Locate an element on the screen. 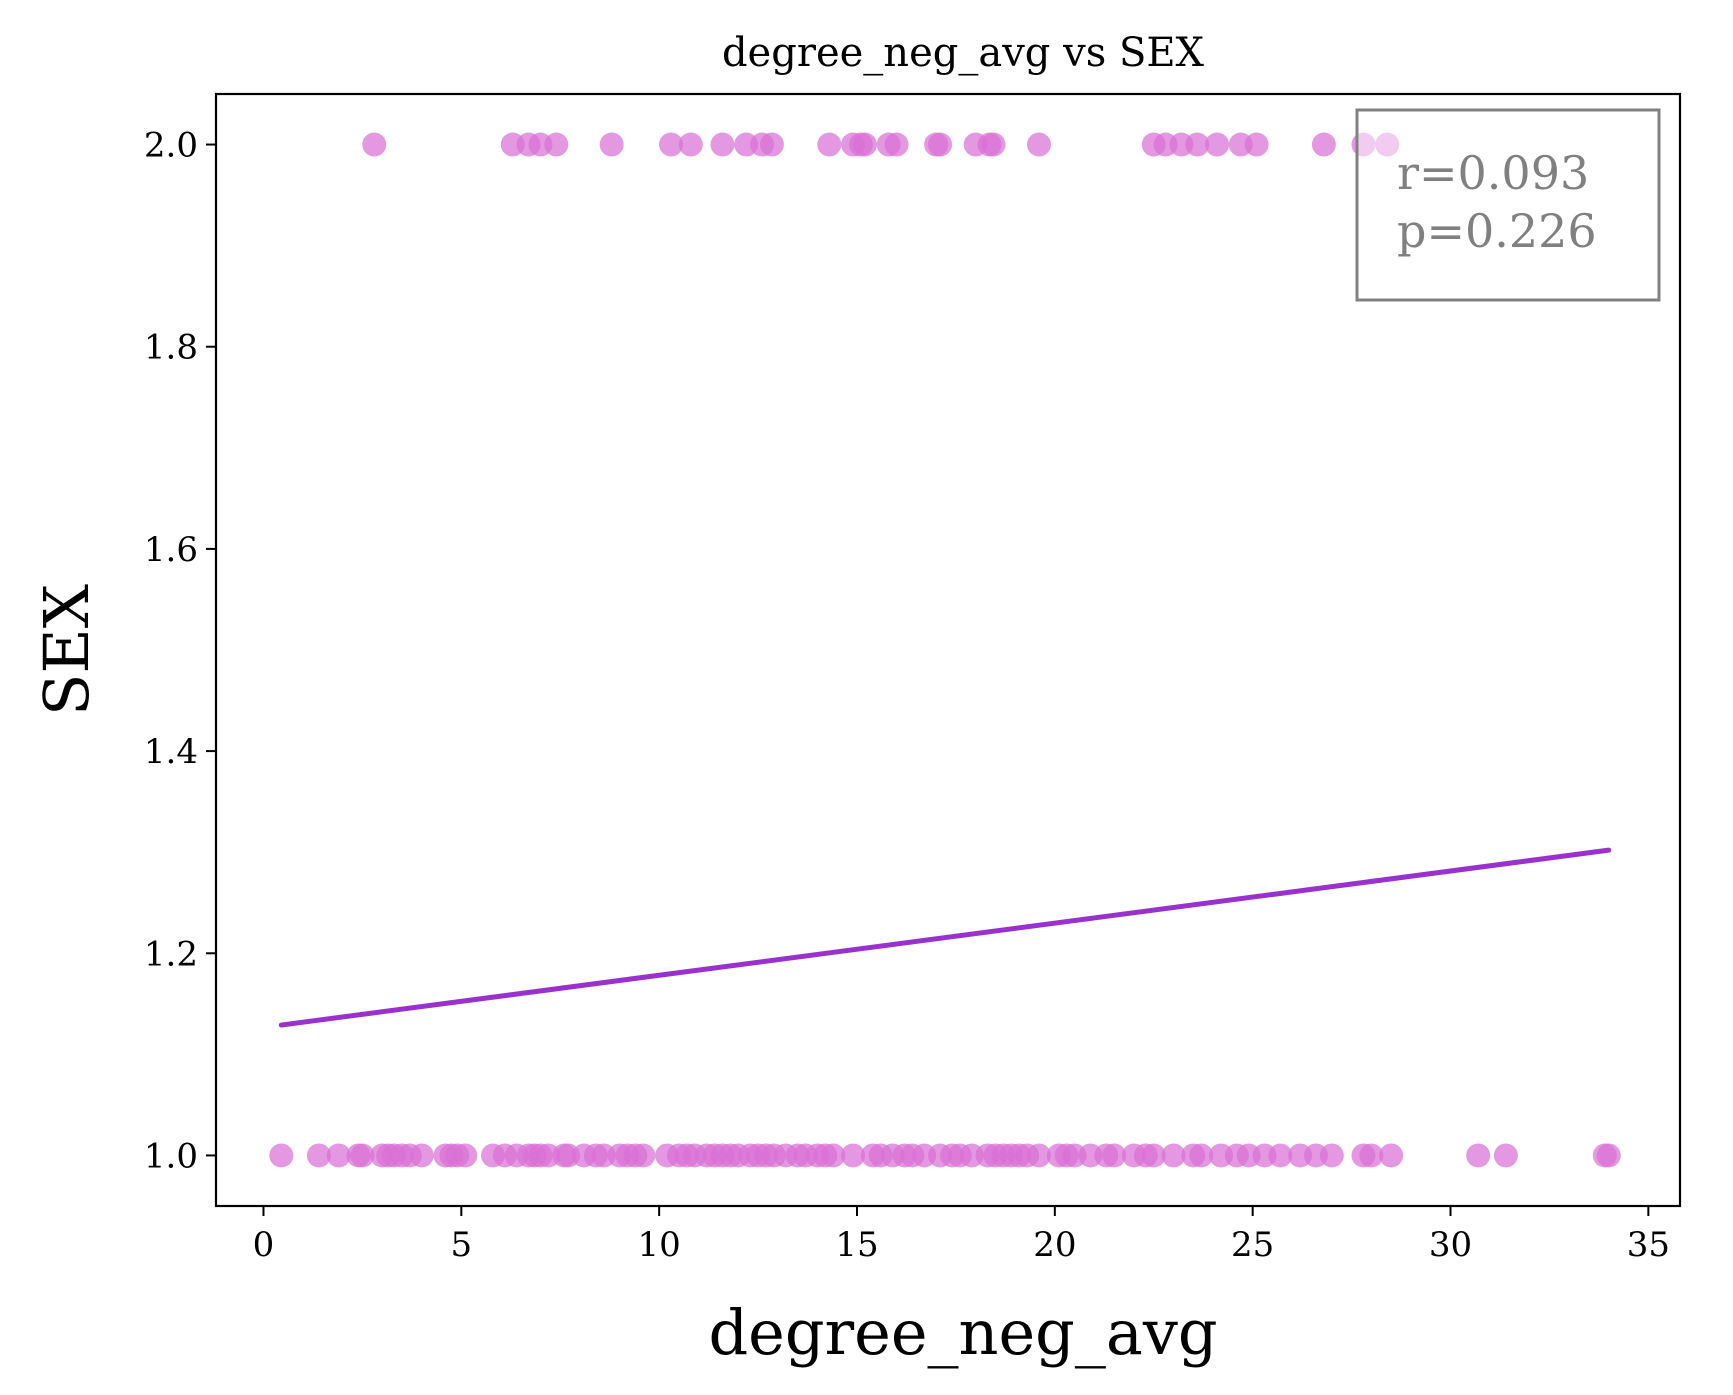  chart-title: degree_neg_avg vs SEX is located at coordinates (963, 53).